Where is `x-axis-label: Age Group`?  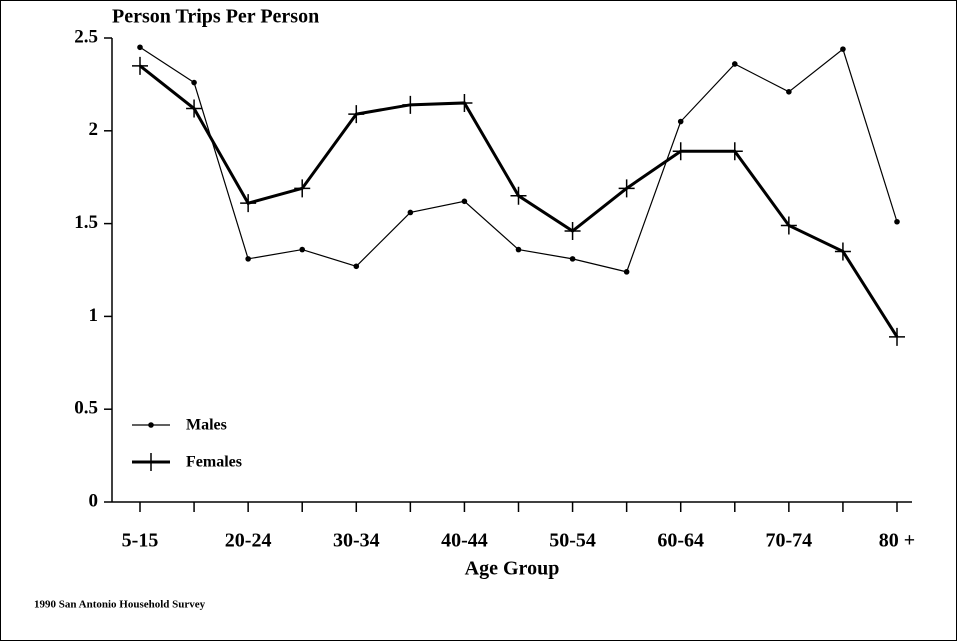 x-axis-label: Age Group is located at coordinates (512, 569).